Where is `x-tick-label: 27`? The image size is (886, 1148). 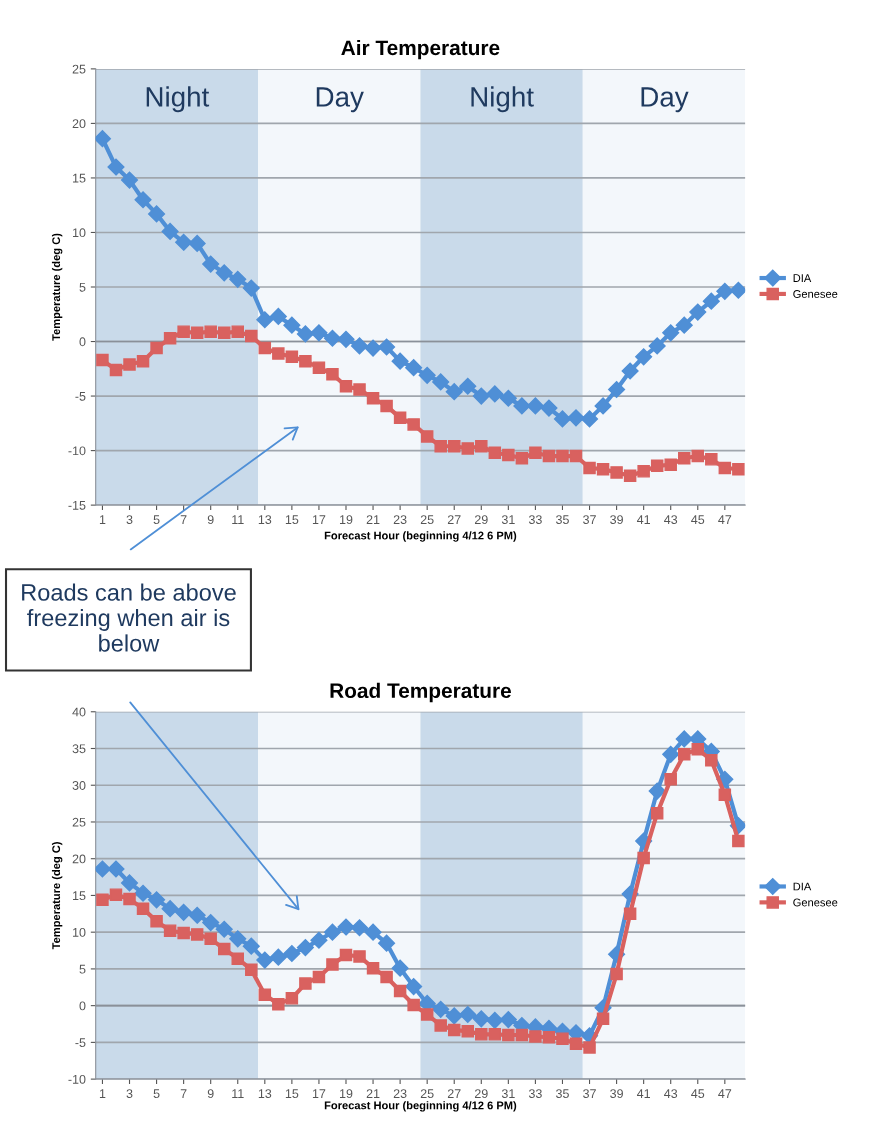
x-tick-label: 27 is located at coordinates (454, 519).